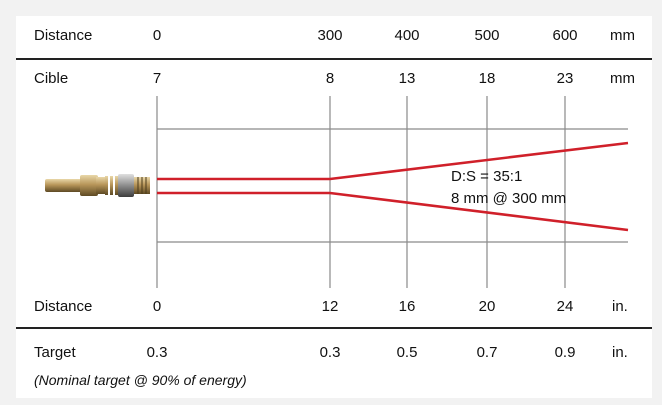  I want to click on beam-upper-edge, so click(393, 161).